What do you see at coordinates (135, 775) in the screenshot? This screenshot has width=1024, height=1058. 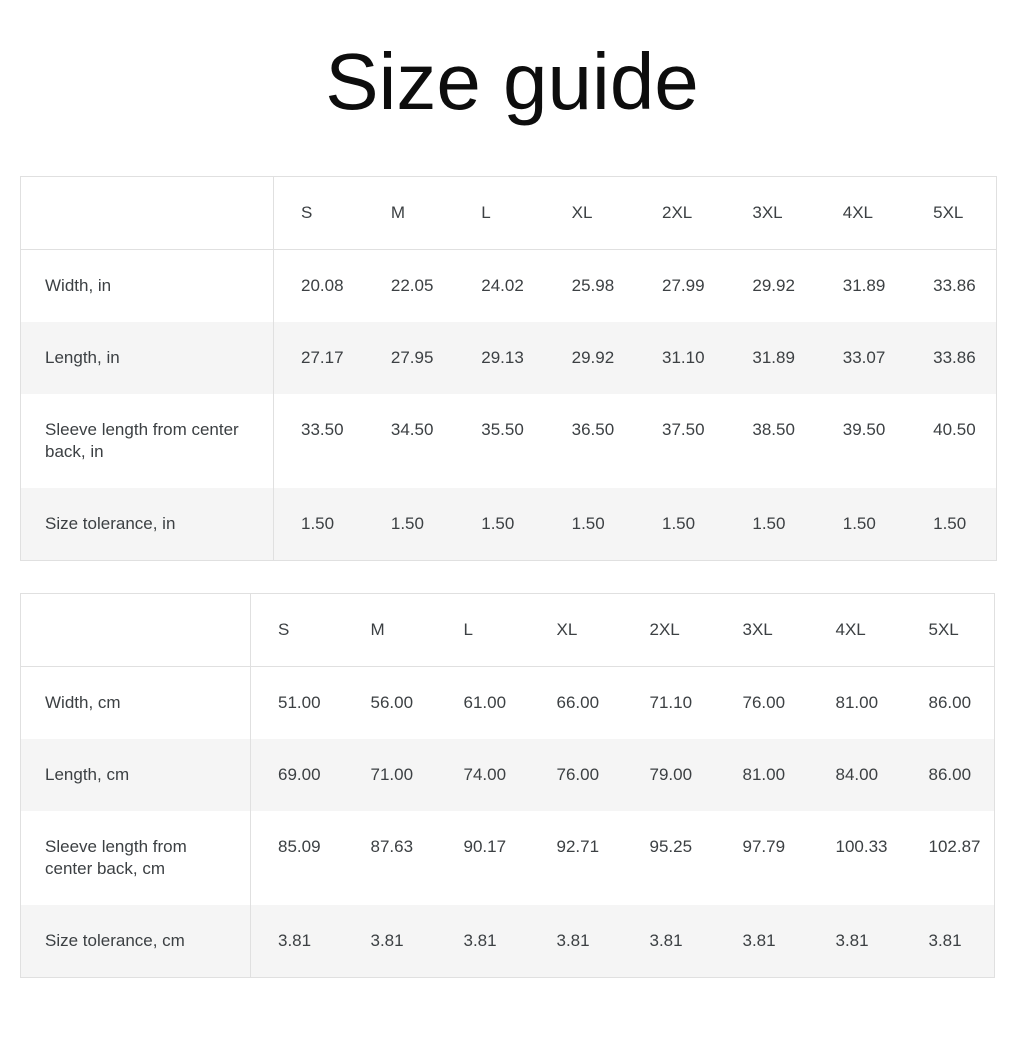 I see `row-label: Length, cm` at bounding box center [135, 775].